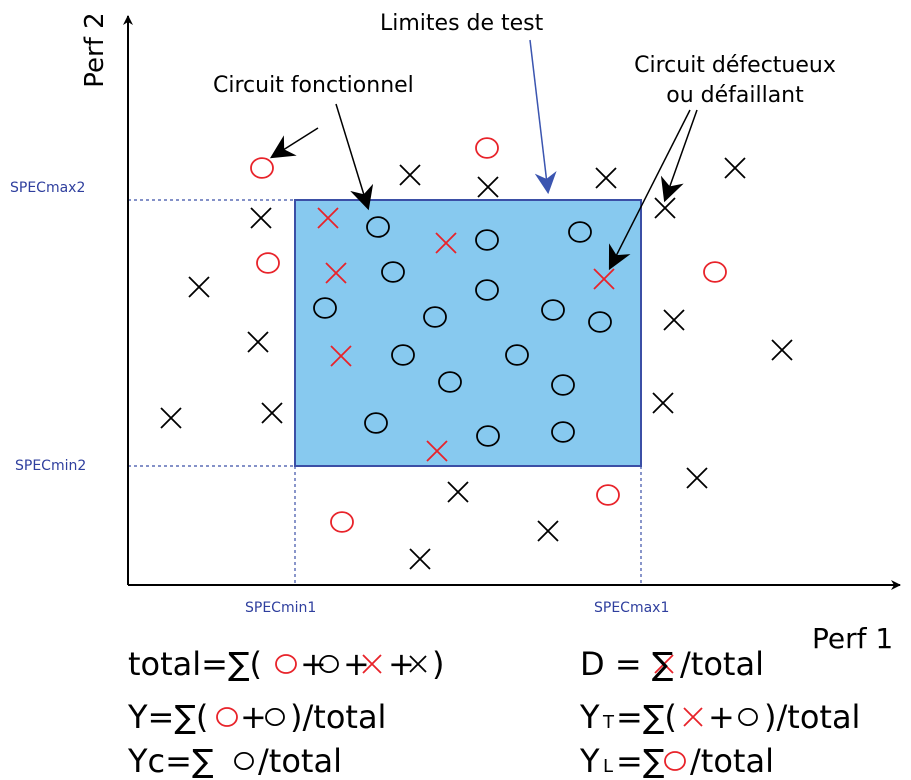 This screenshot has width=911, height=780. Describe the element at coordinates (195, 664) in the screenshot. I see `formula-text: total=∑(` at that location.